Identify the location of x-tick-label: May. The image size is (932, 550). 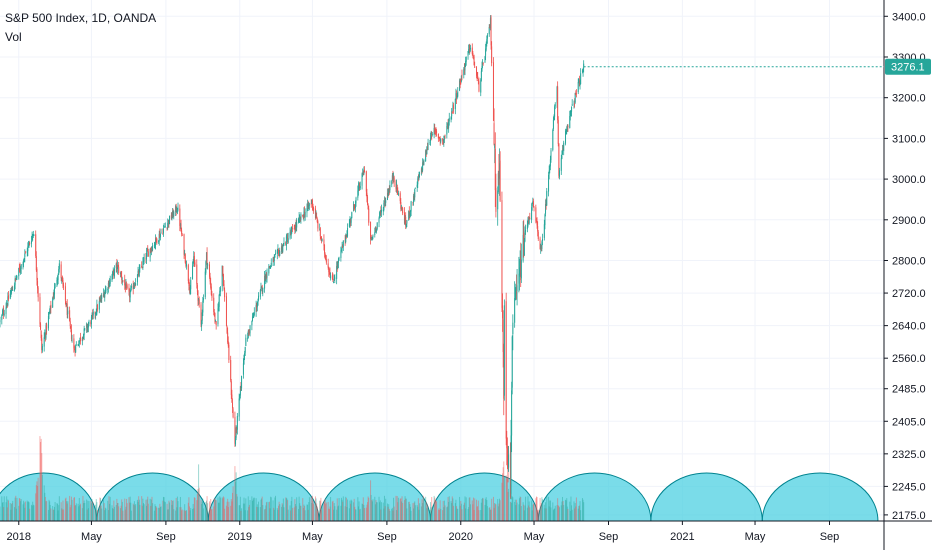
(755, 537).